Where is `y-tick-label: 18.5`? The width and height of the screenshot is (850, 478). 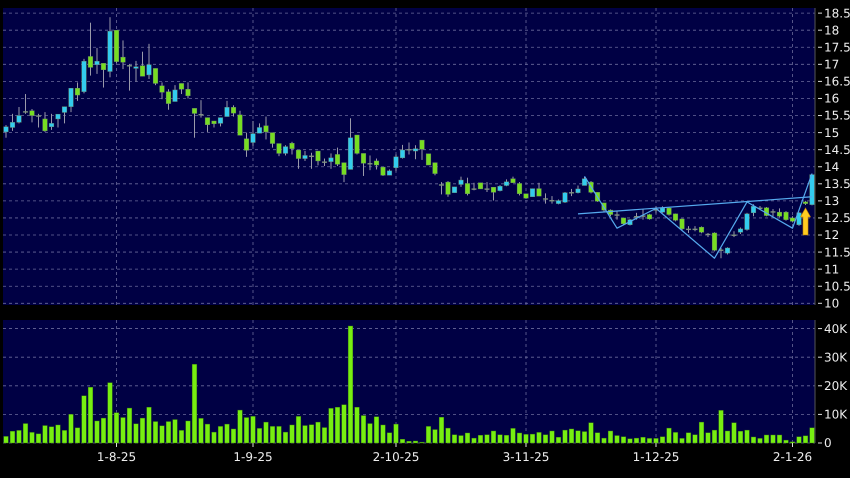
y-tick-label: 18.5 is located at coordinates (837, 13).